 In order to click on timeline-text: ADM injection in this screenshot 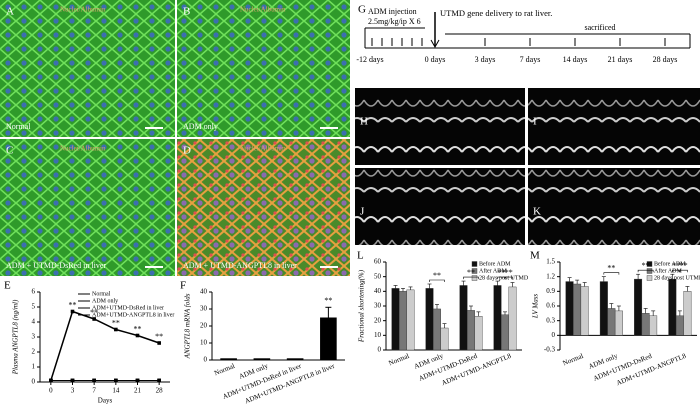, I will do `click(392, 11)`.